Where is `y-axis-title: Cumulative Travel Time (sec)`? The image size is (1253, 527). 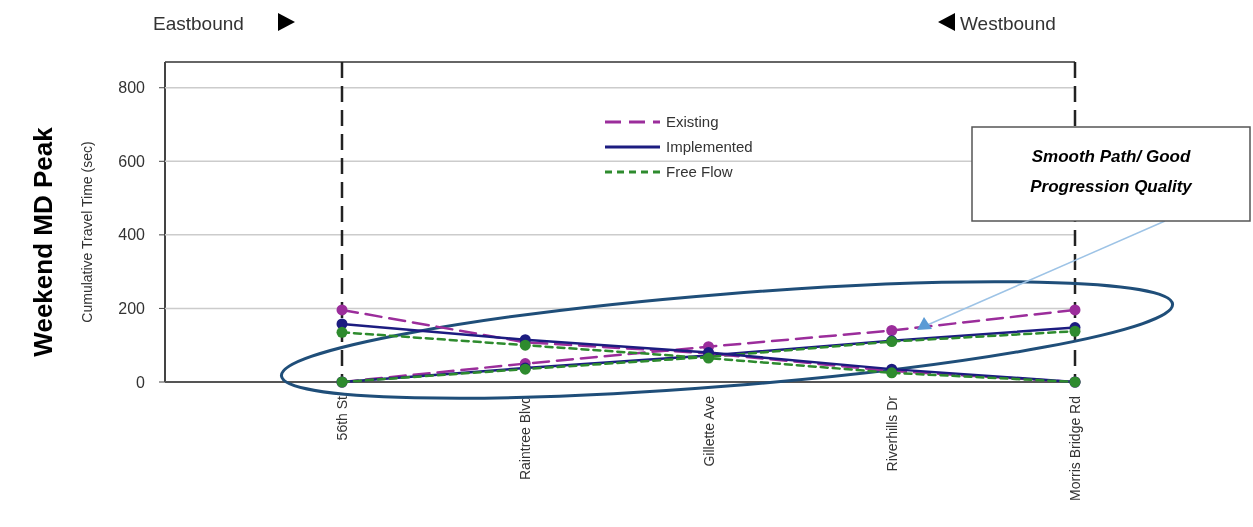
y-axis-title: Cumulative Travel Time (sec) is located at coordinates (87, 232).